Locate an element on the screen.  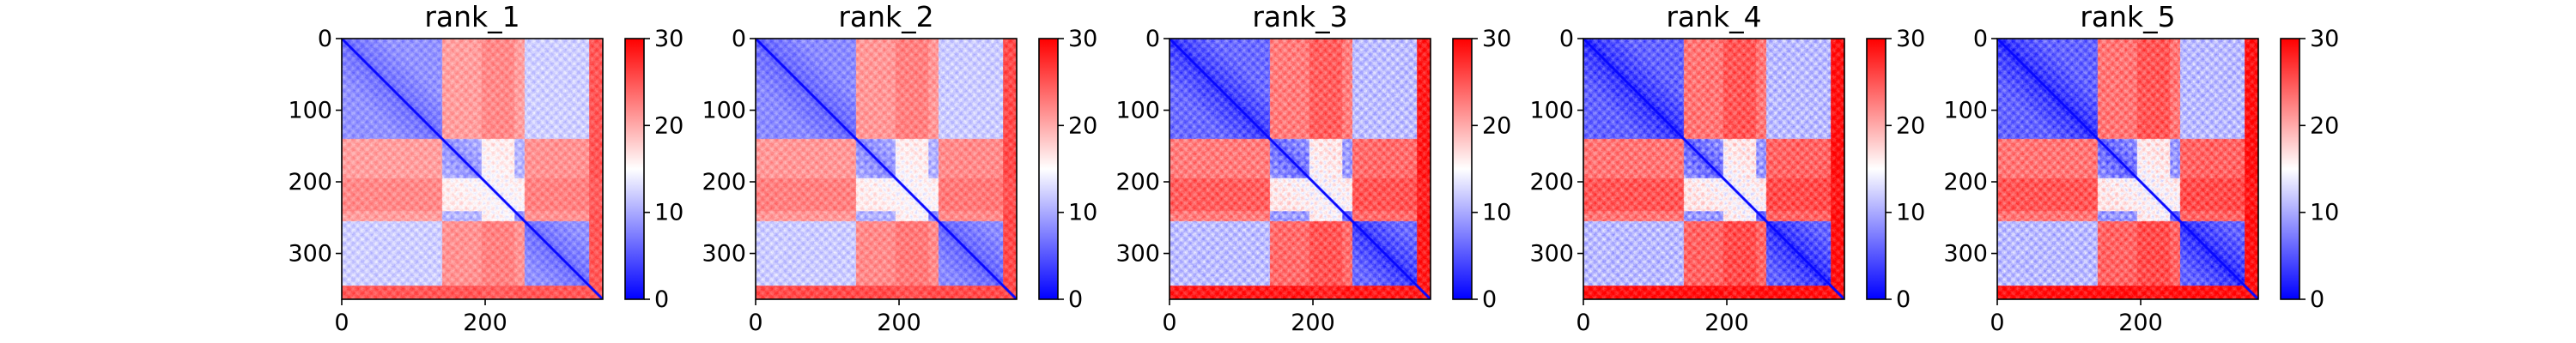
panel-title: rank_5 is located at coordinates (2127, 16).